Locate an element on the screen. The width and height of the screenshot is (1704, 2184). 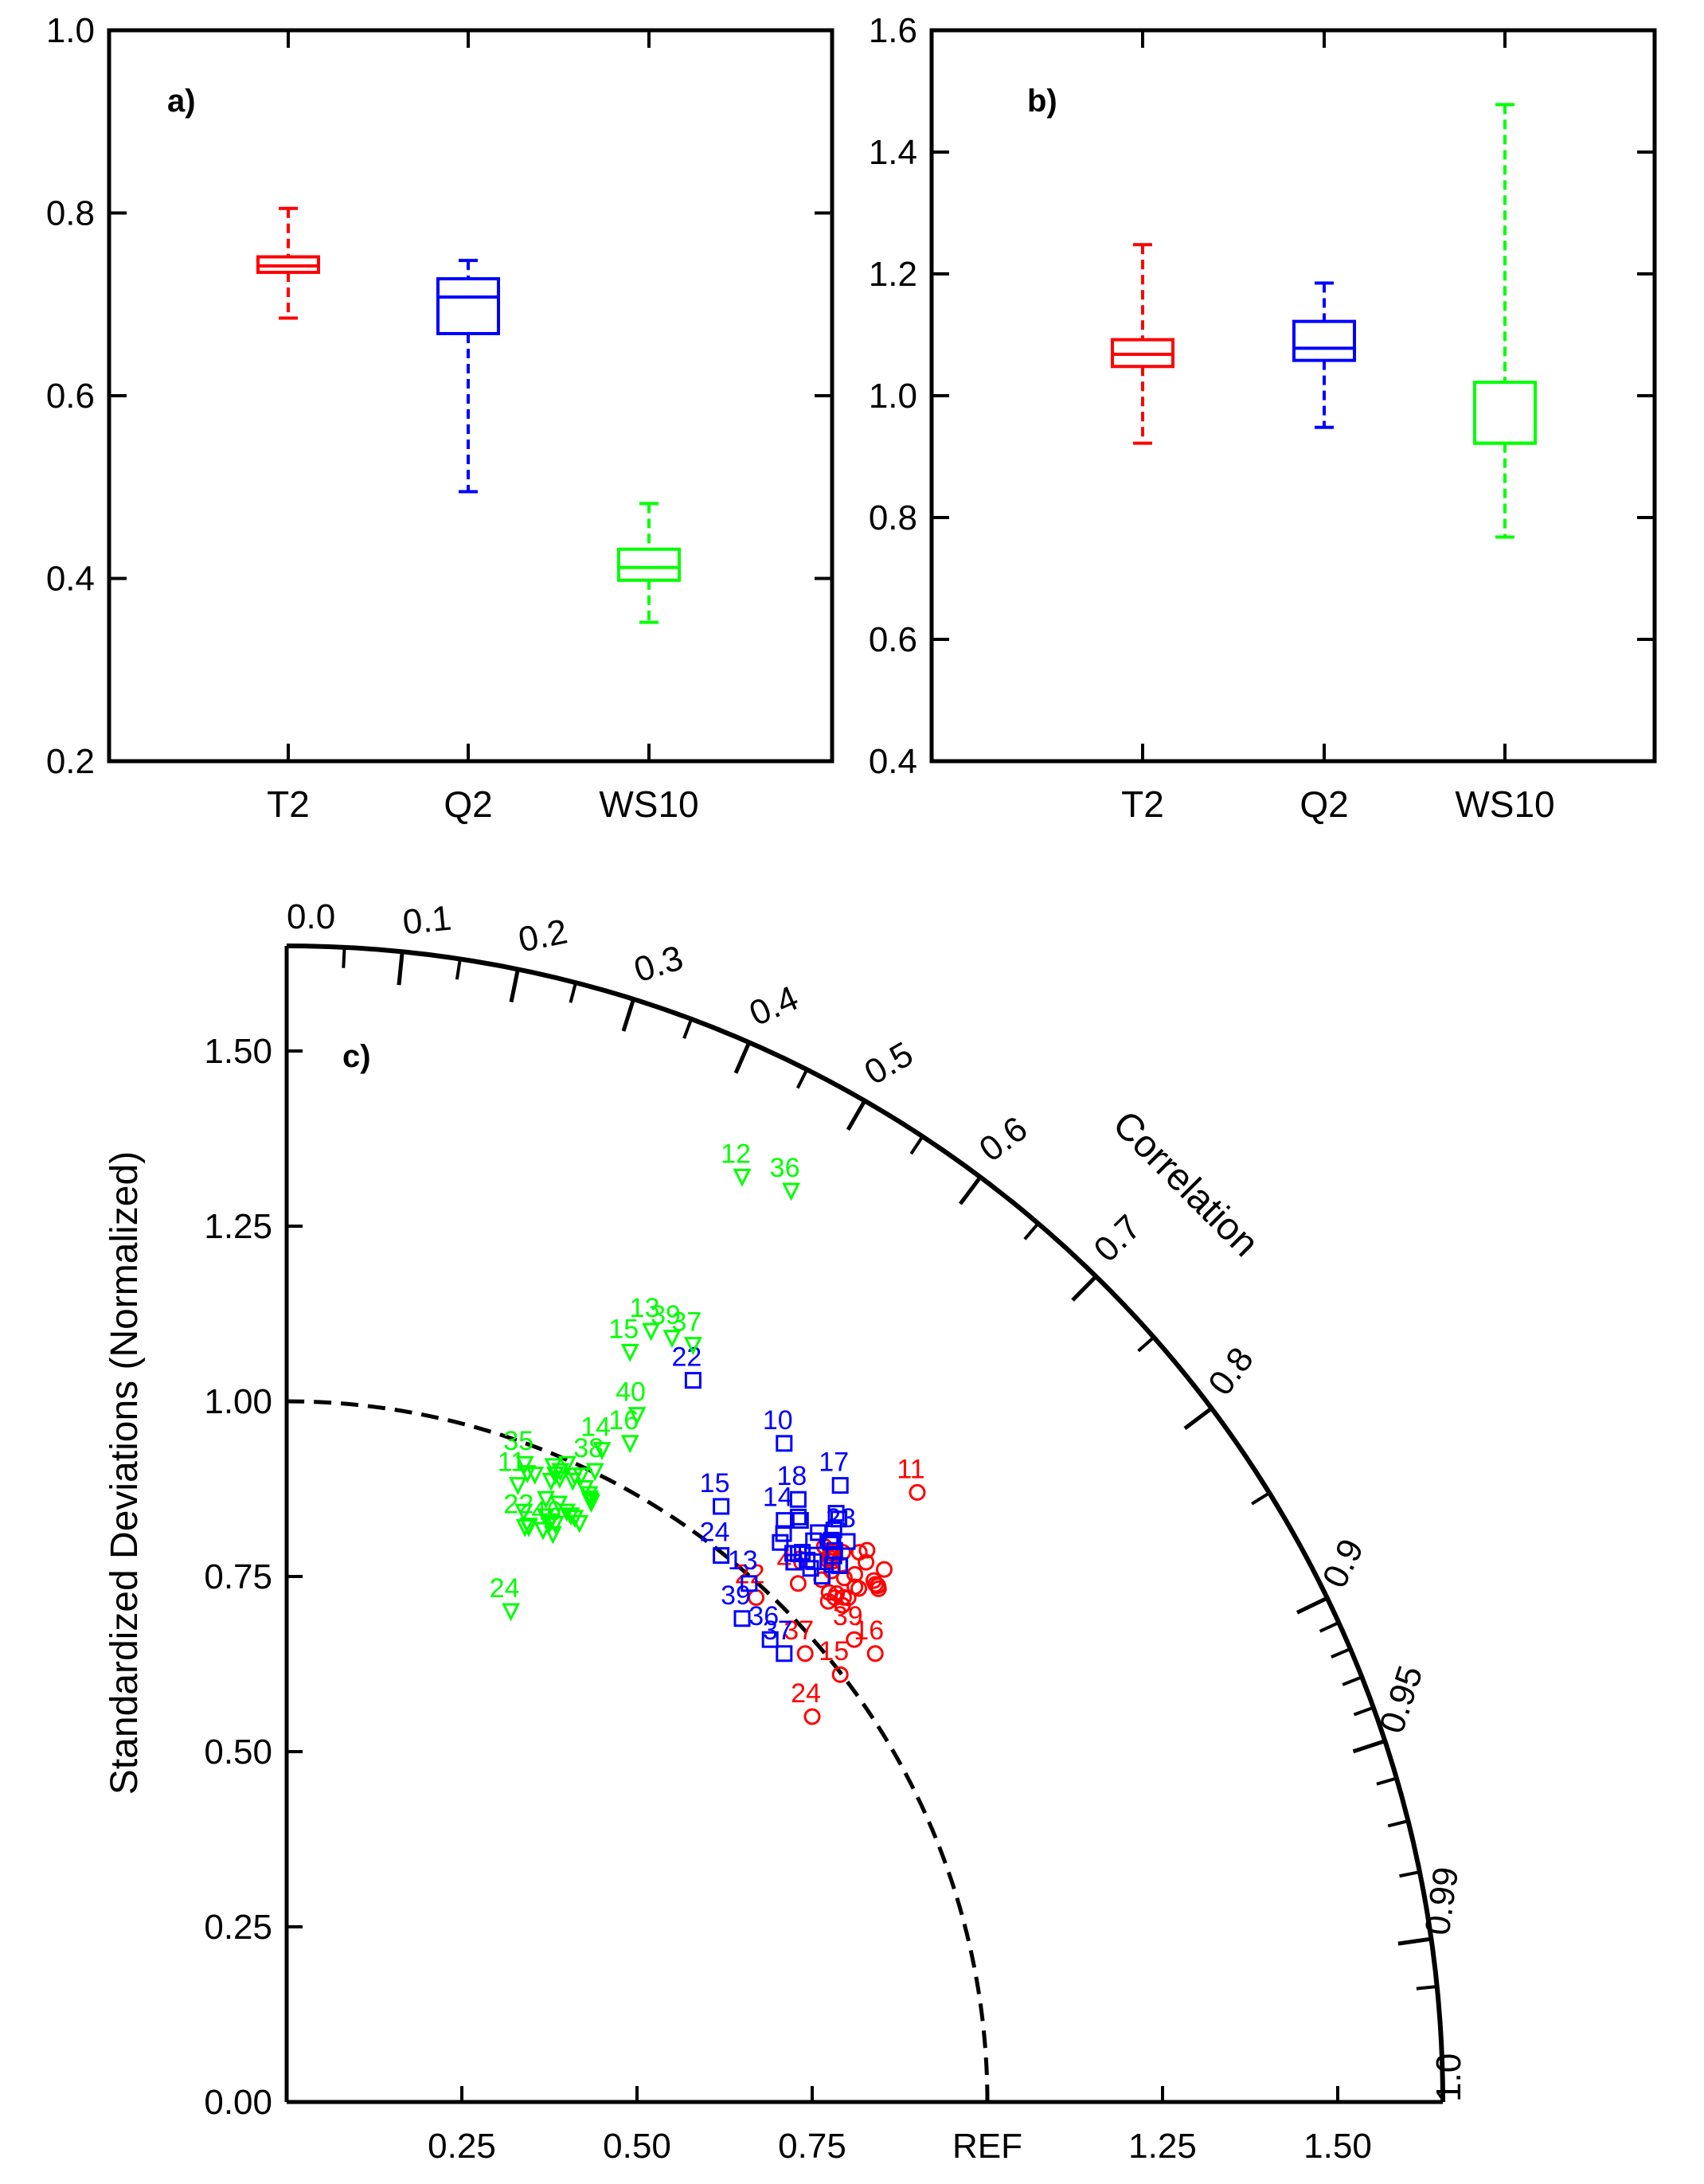
point-label: 46 is located at coordinates (546, 1511).